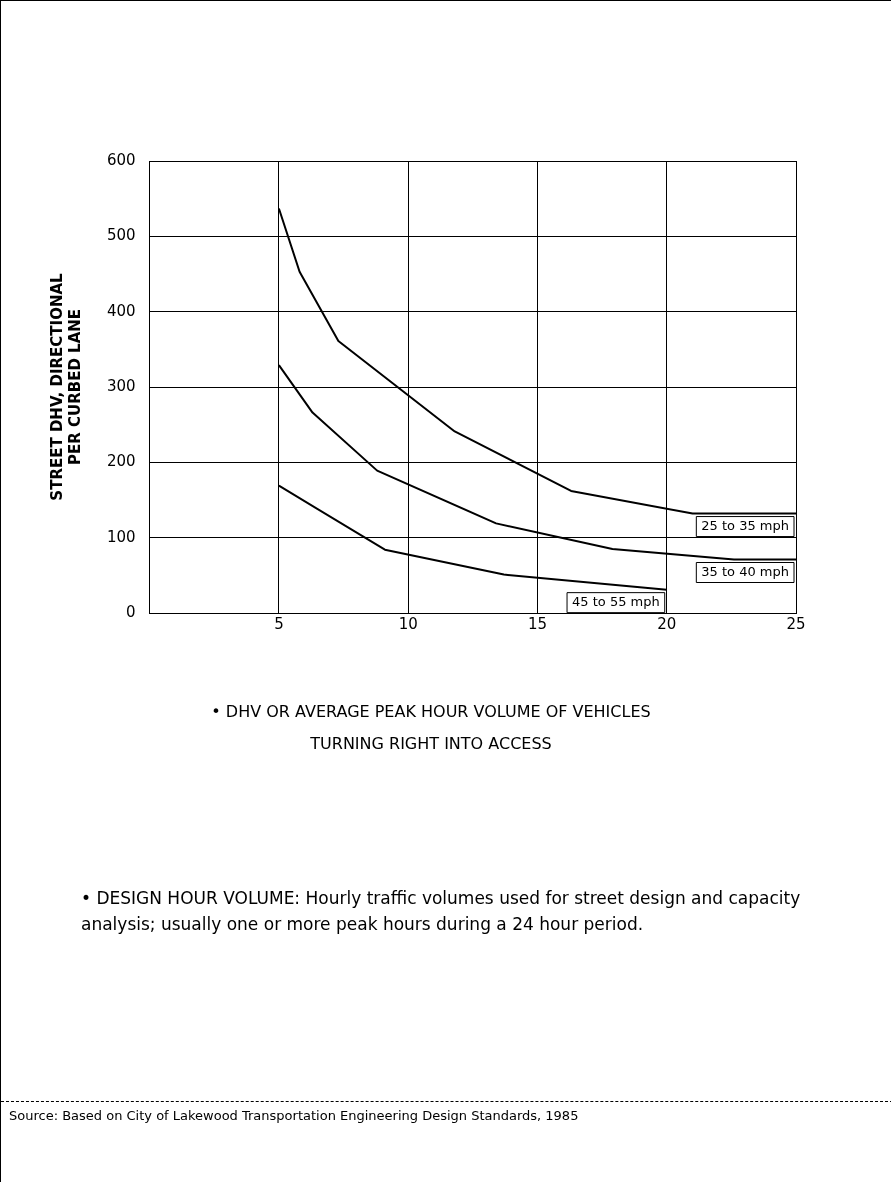 The width and height of the screenshot is (891, 1182). What do you see at coordinates (537, 623) in the screenshot?
I see `x-tick-label: 15` at bounding box center [537, 623].